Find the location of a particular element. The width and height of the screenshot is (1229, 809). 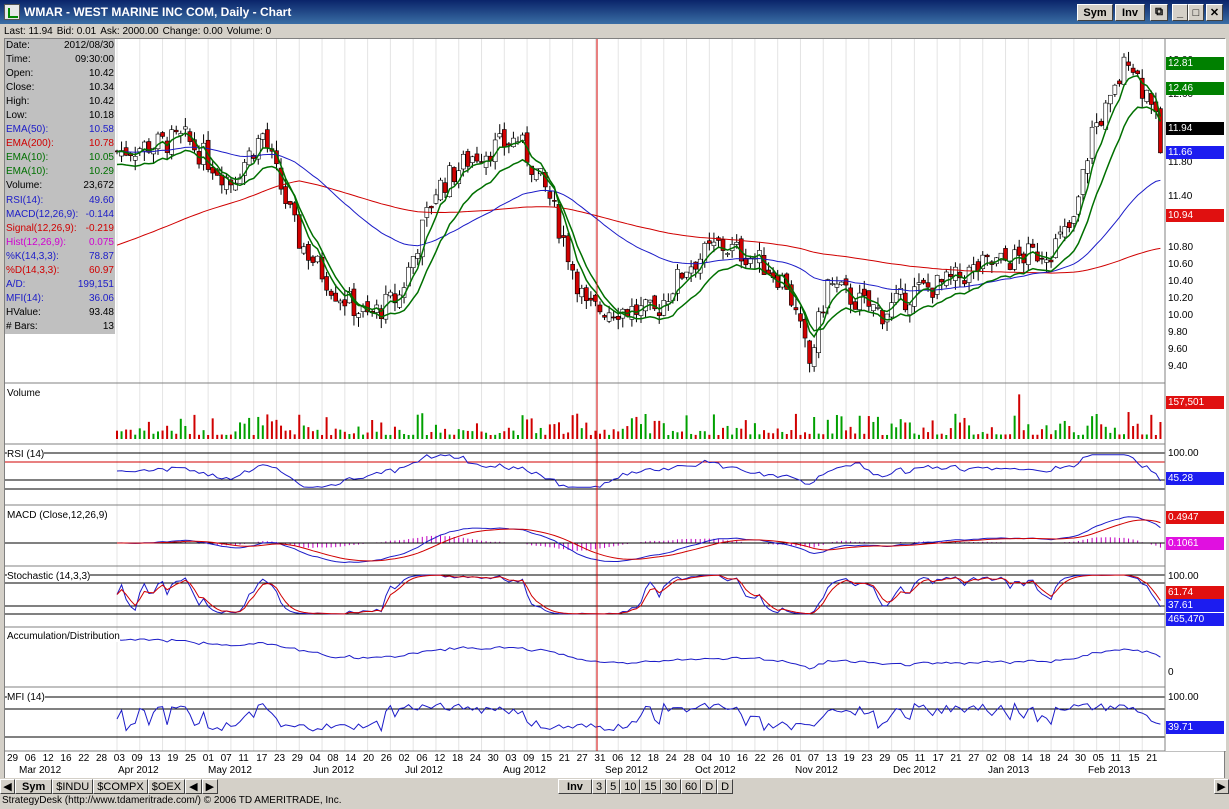

symbol-tab-oex: $OEX is located at coordinates (166, 786).